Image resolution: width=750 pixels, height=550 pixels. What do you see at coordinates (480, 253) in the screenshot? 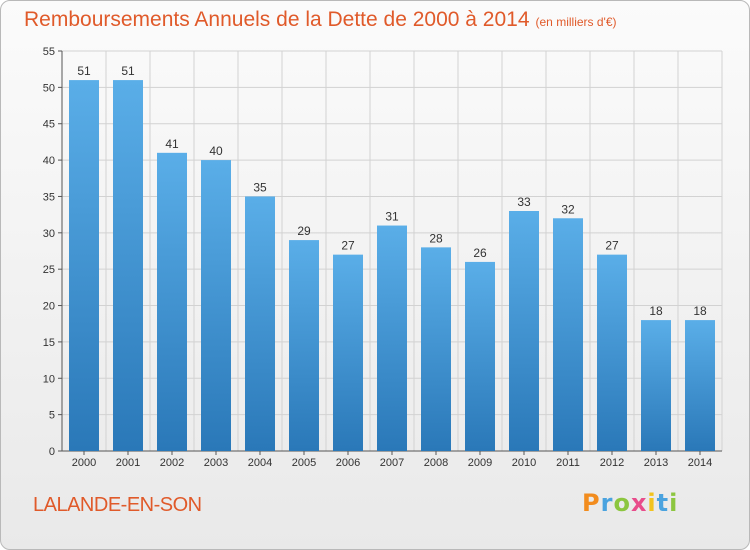
I see `bar-value-label: 26` at bounding box center [480, 253].